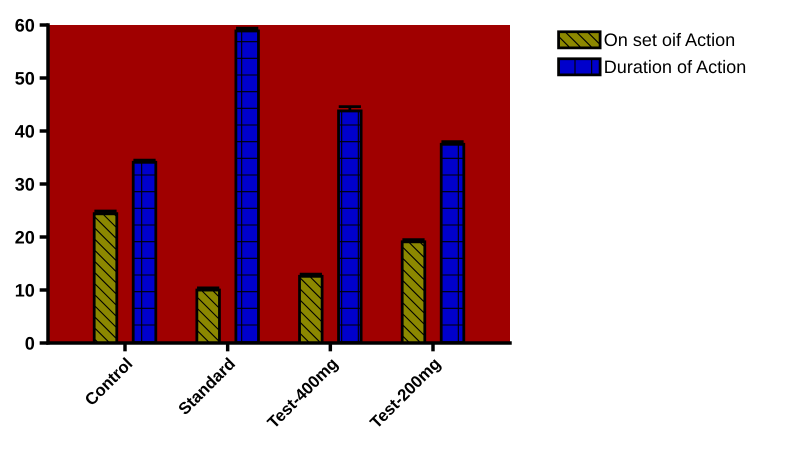 Image resolution: width=798 pixels, height=468 pixels. I want to click on y-tick-label: 0, so click(29, 343).